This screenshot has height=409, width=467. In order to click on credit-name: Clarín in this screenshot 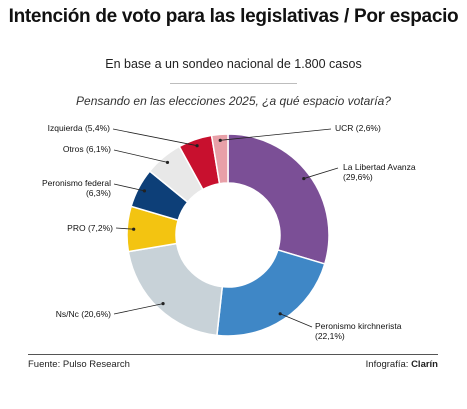, I will do `click(424, 364)`.